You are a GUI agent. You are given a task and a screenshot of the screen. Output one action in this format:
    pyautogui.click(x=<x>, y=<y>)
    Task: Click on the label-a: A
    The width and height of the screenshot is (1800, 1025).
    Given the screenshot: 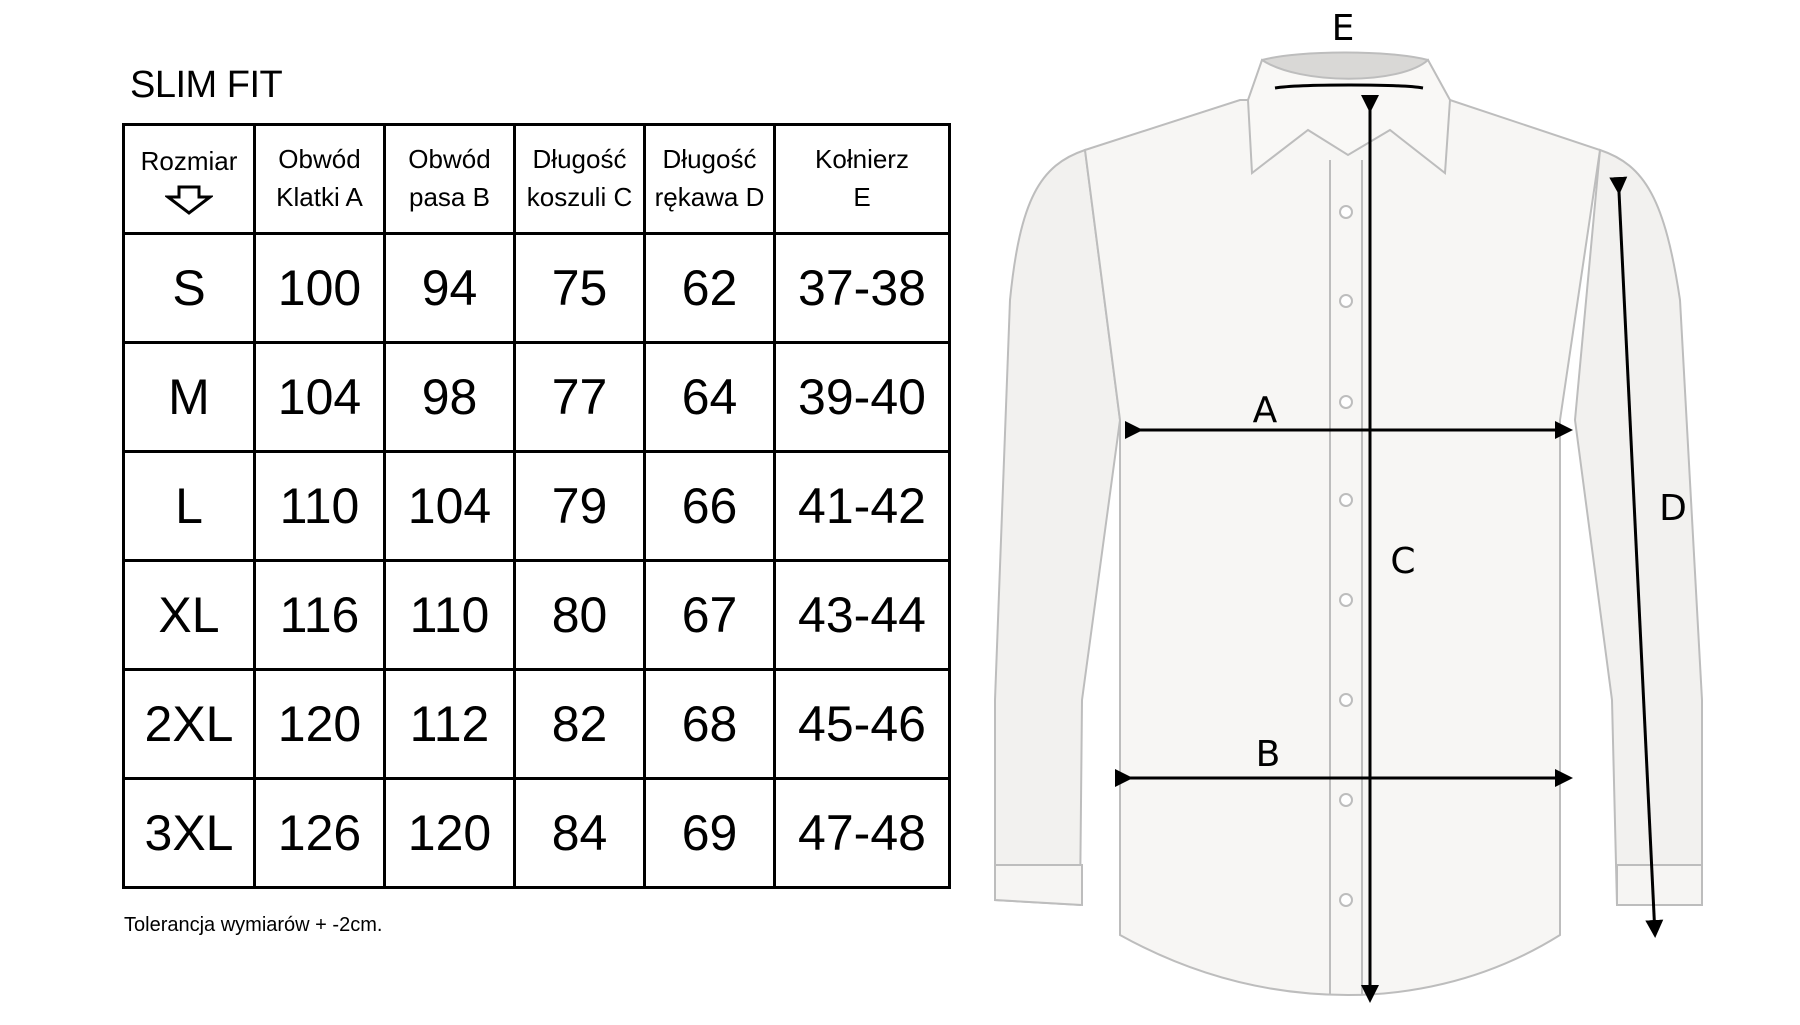 What is the action you would take?
    pyautogui.click(x=1265, y=410)
    